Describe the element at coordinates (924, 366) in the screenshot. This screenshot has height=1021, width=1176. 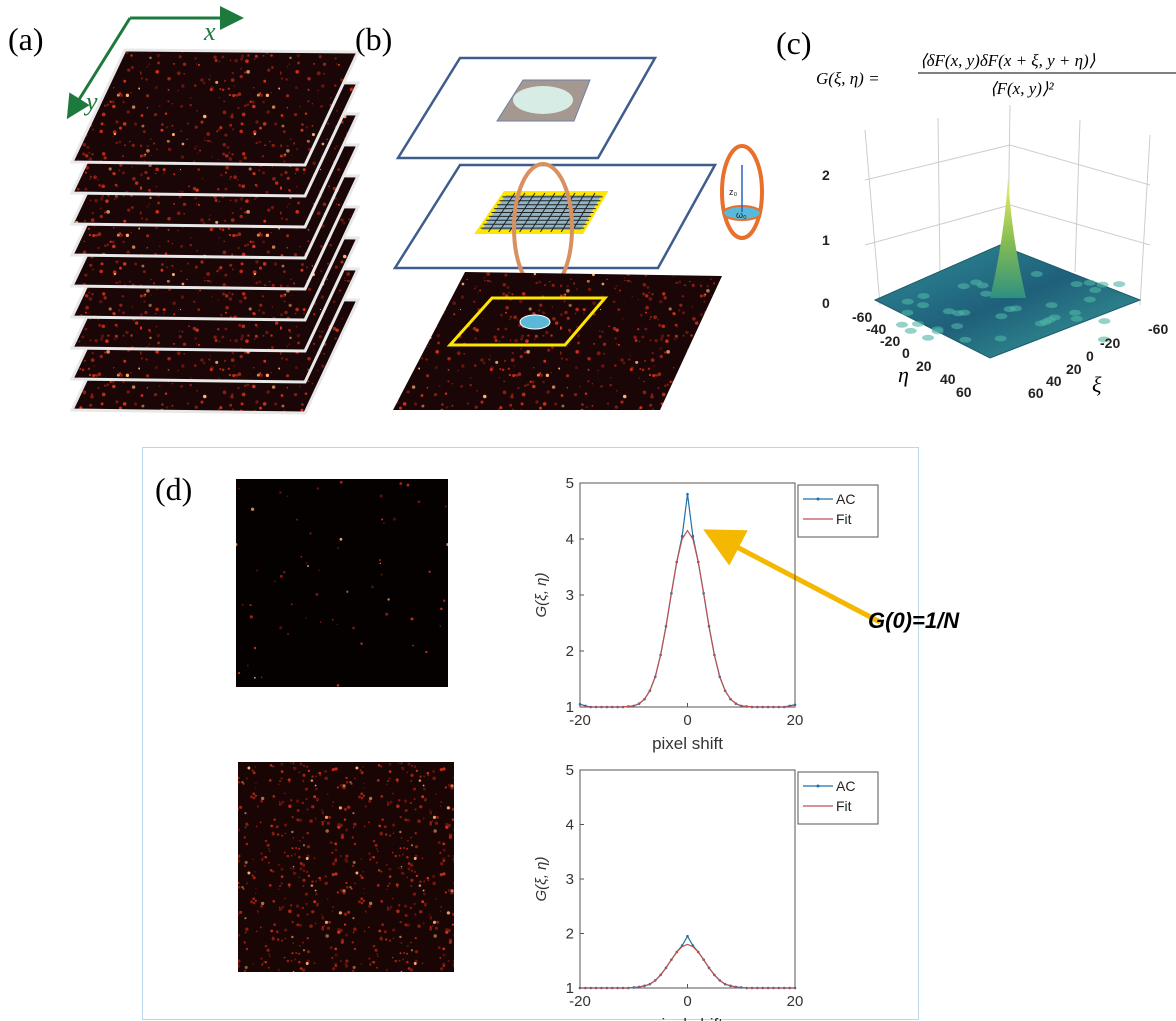
I see `eta-tick-label: 20` at that location.